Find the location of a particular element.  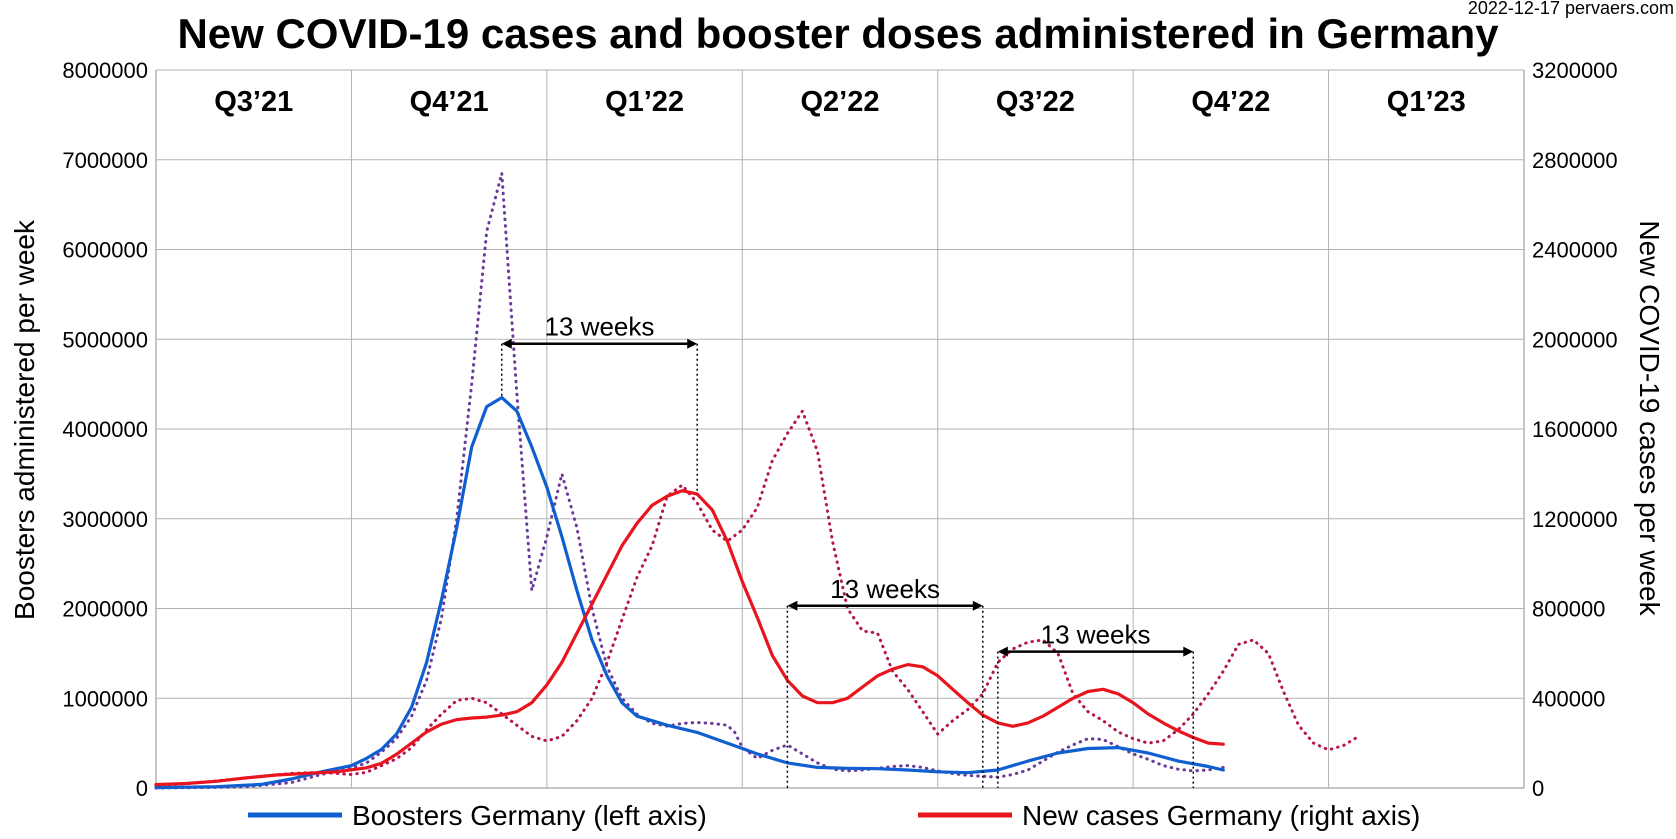

y-right-tick-label: 0 is located at coordinates (1538, 788).